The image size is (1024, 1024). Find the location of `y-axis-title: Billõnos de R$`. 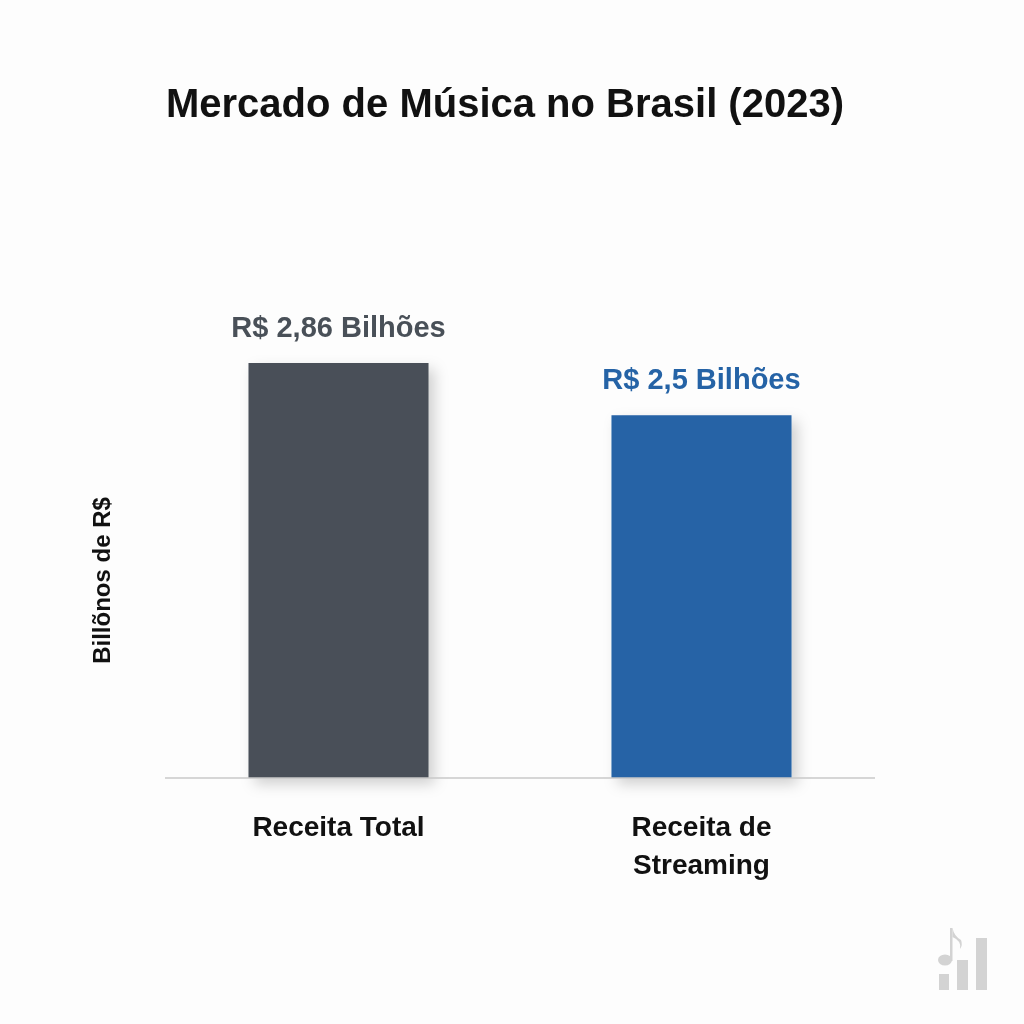

y-axis-title: Billõnos de R$ is located at coordinates (101, 580).